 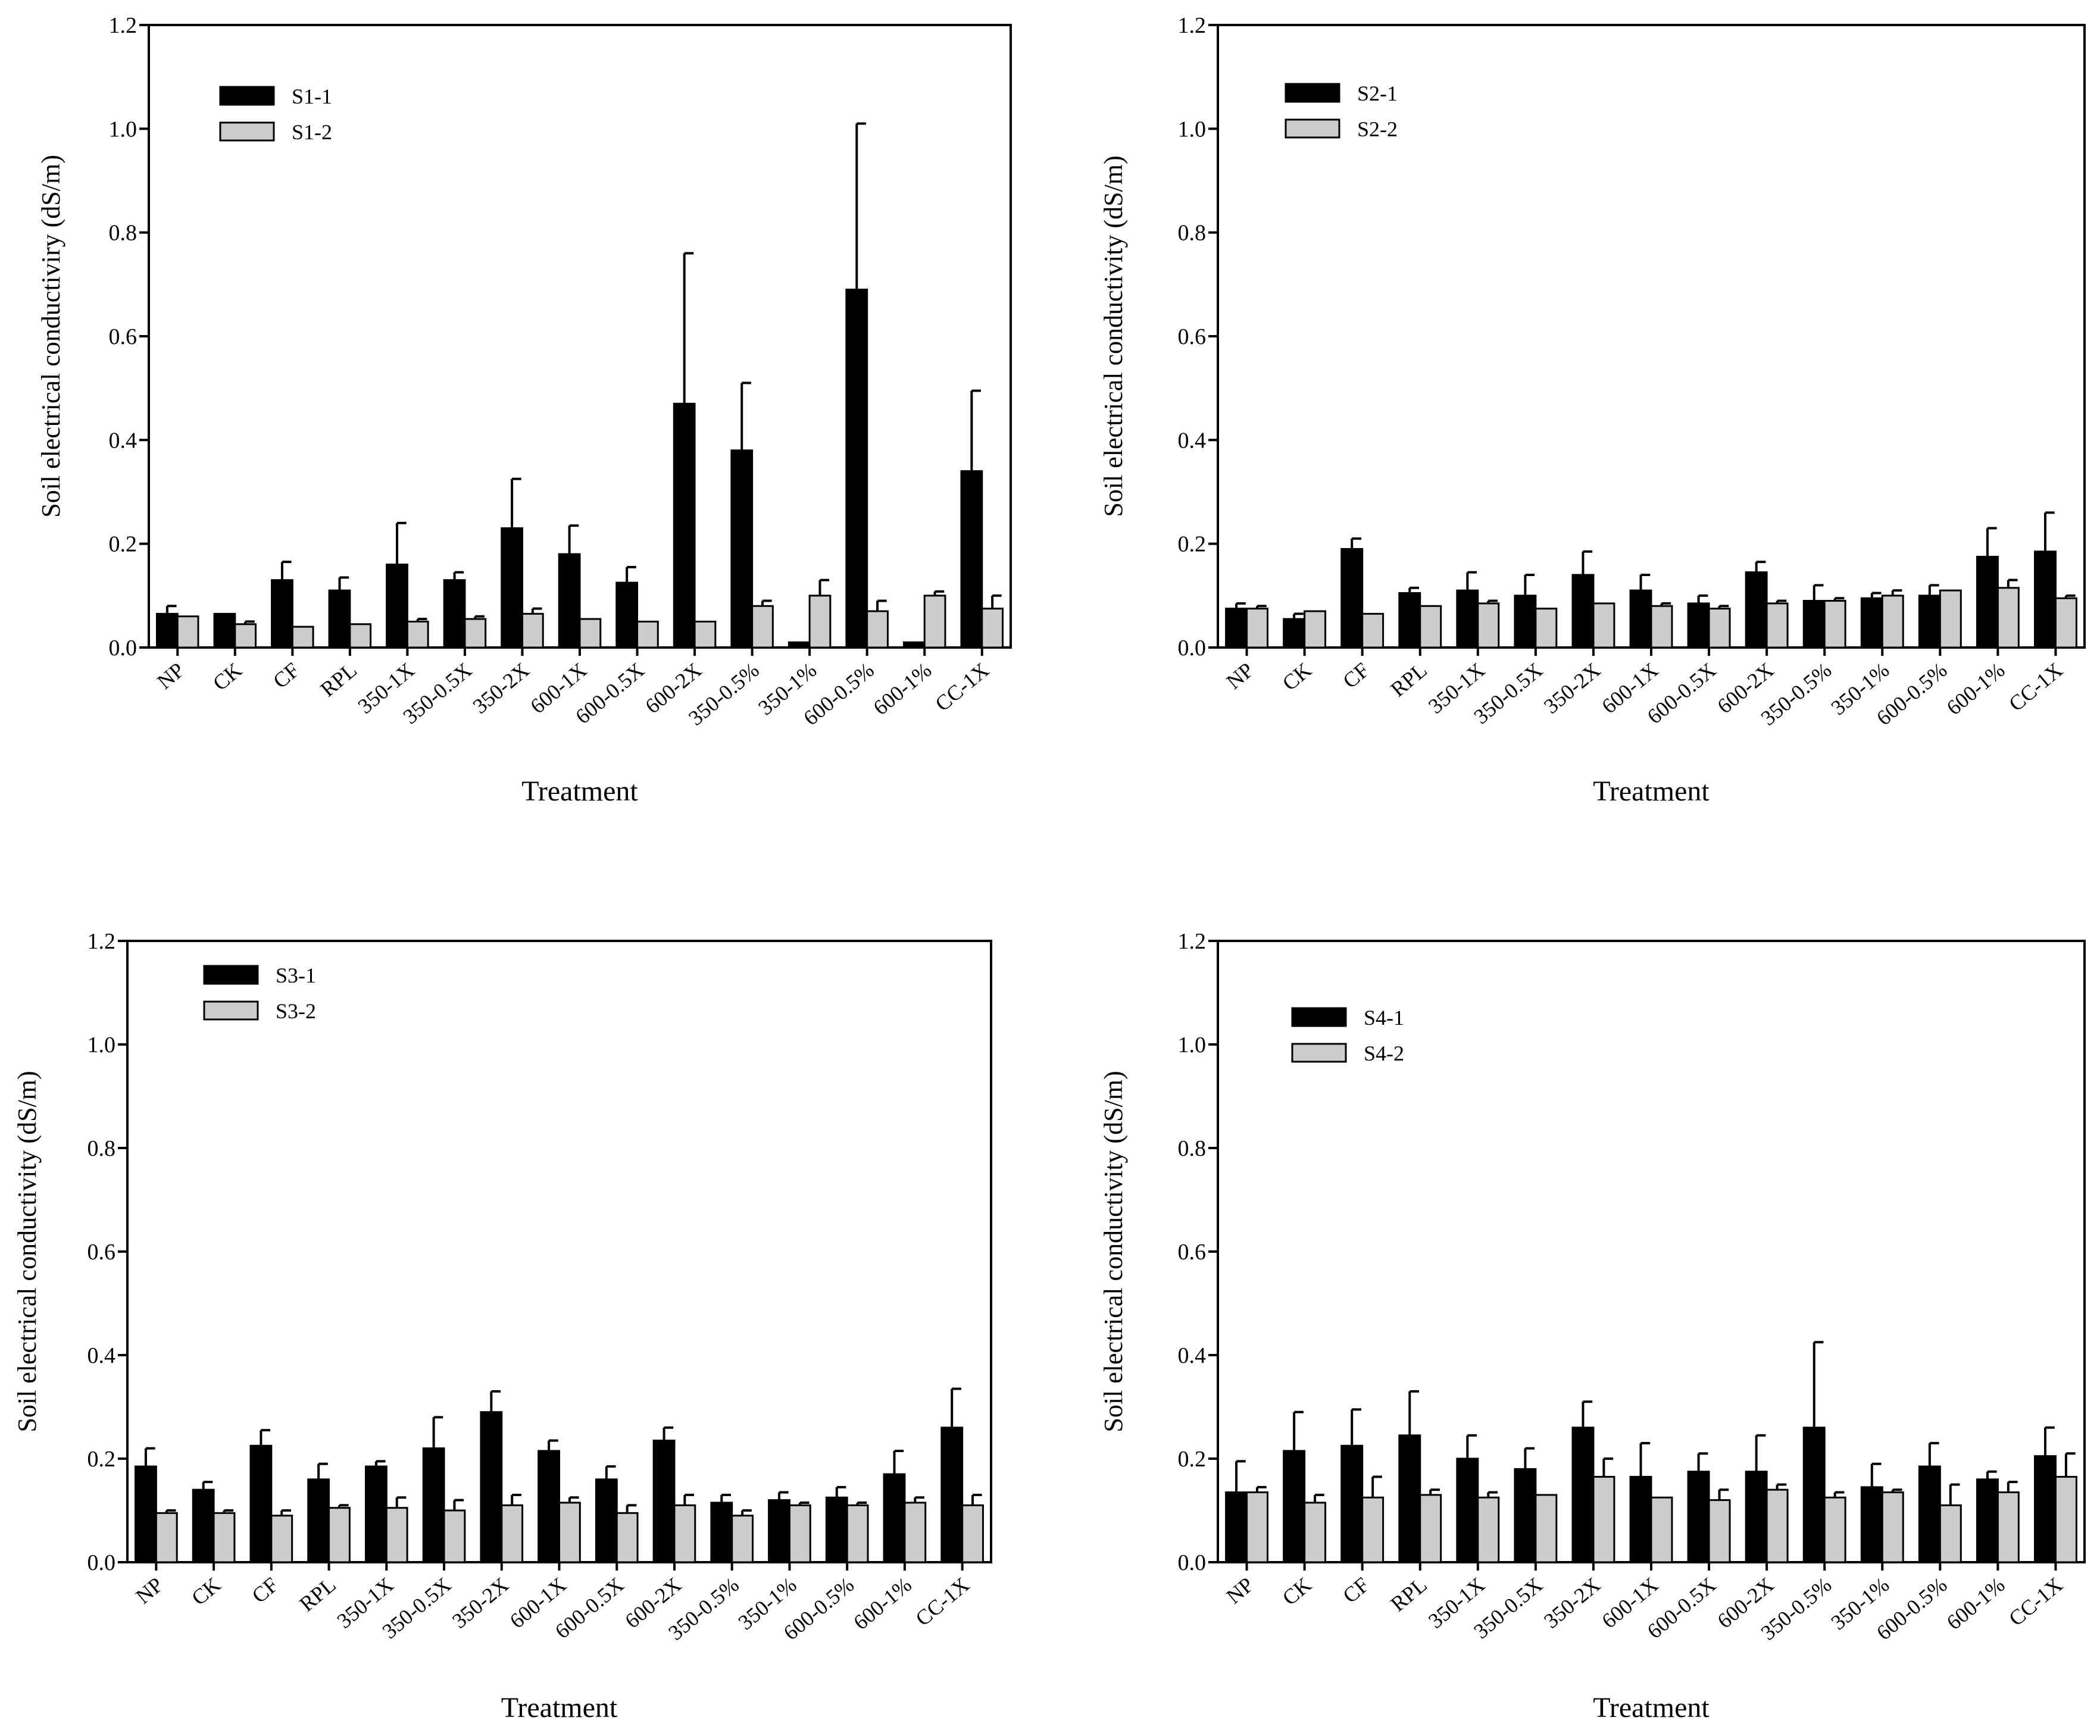 I want to click on bar-S1-1-CC-1X, so click(x=971, y=559).